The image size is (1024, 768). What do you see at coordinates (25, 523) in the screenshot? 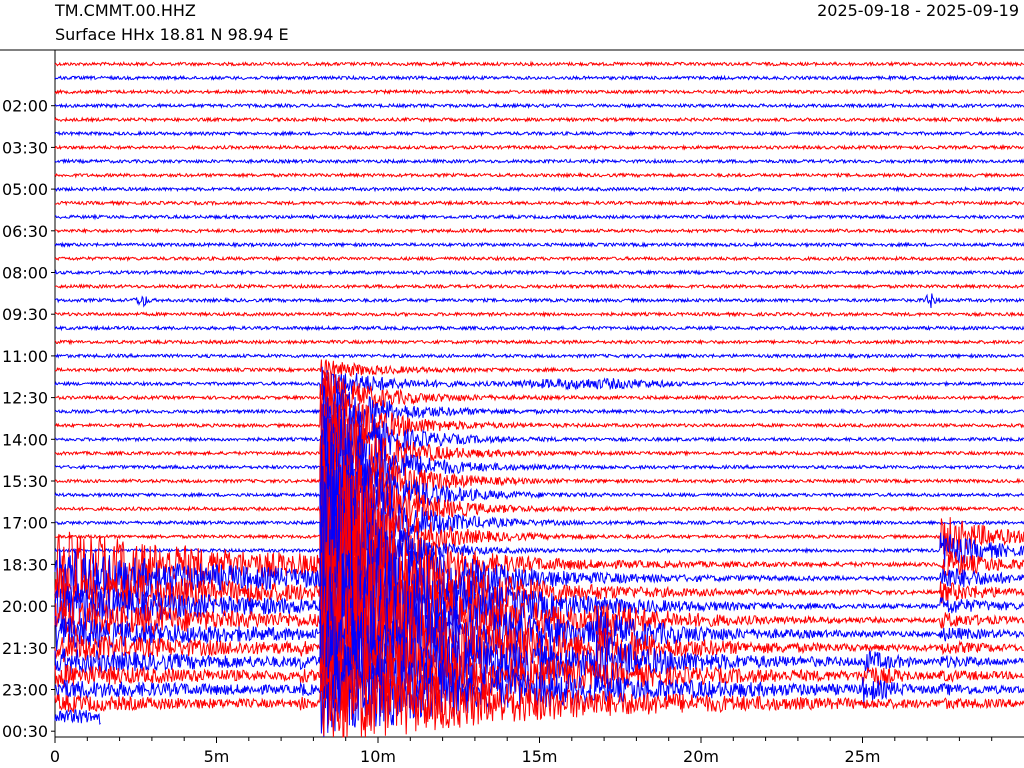
I see `y-tick-label: 17:00` at bounding box center [25, 523].